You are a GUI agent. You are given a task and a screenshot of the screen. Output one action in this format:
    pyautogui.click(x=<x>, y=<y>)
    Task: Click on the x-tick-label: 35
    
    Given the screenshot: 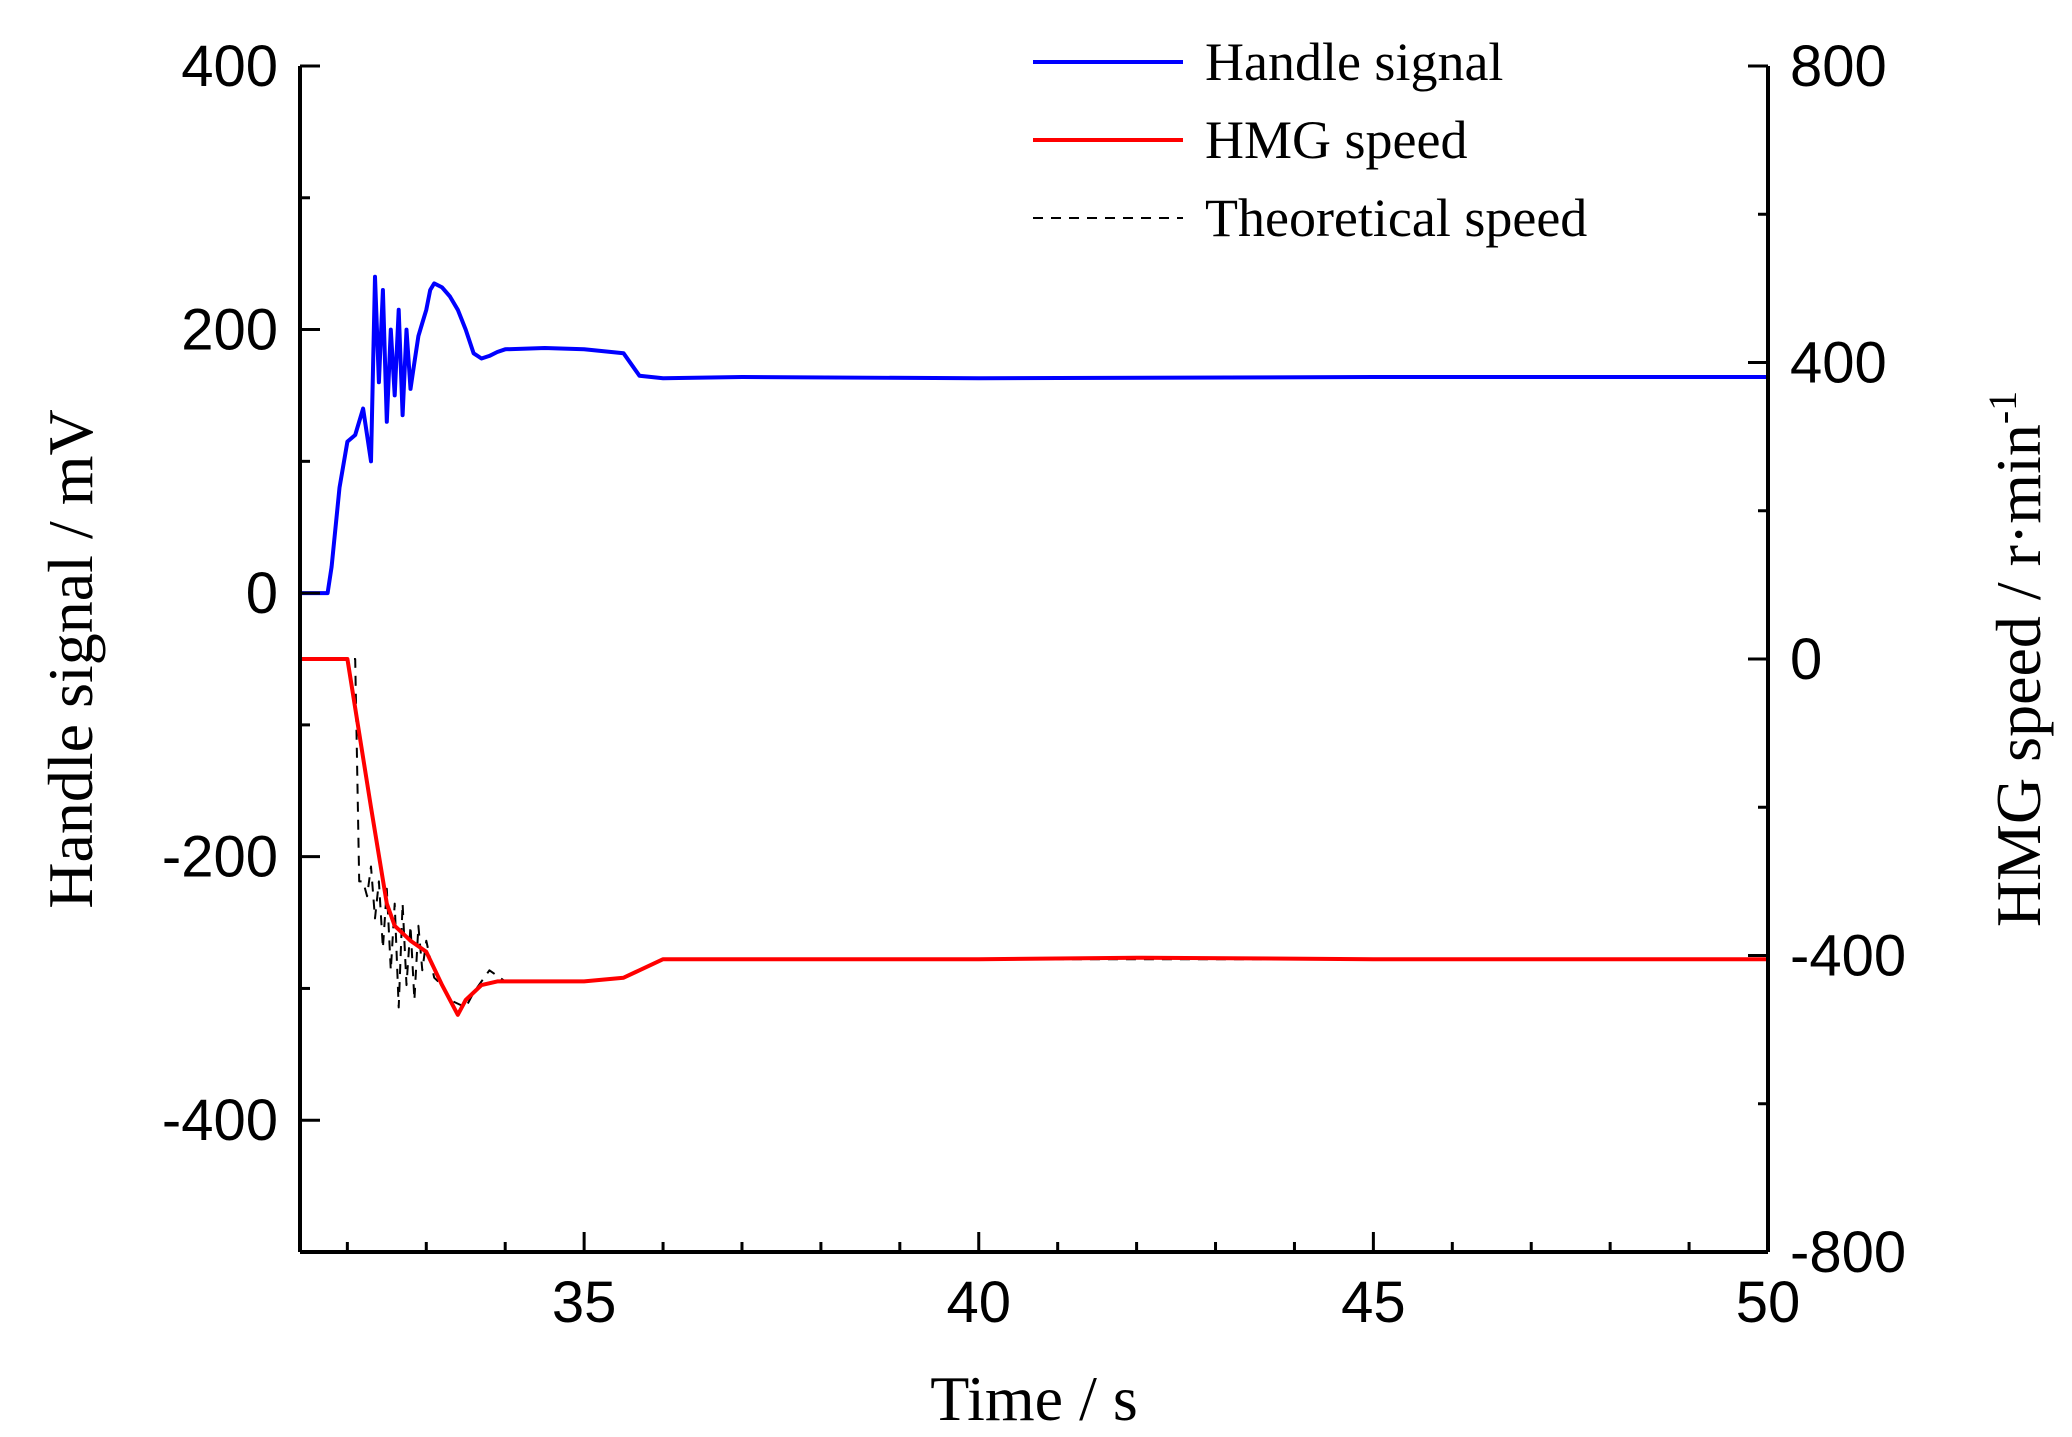 What is the action you would take?
    pyautogui.click(x=584, y=1302)
    